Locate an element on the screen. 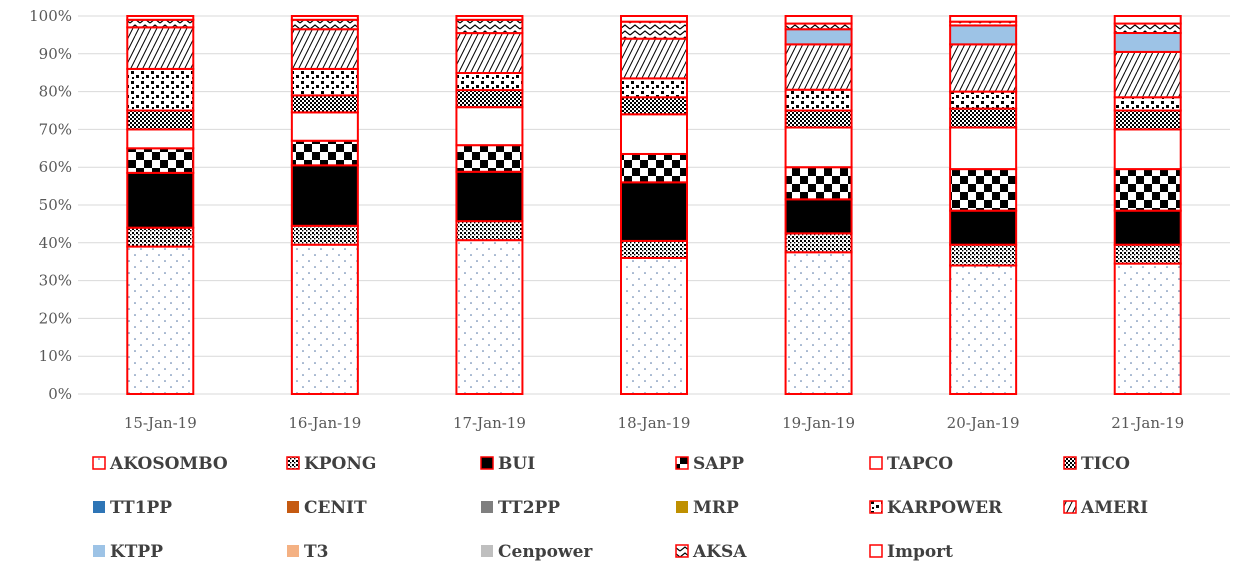 The height and width of the screenshot is (581, 1241). y-tick-label: 40% is located at coordinates (55, 243).